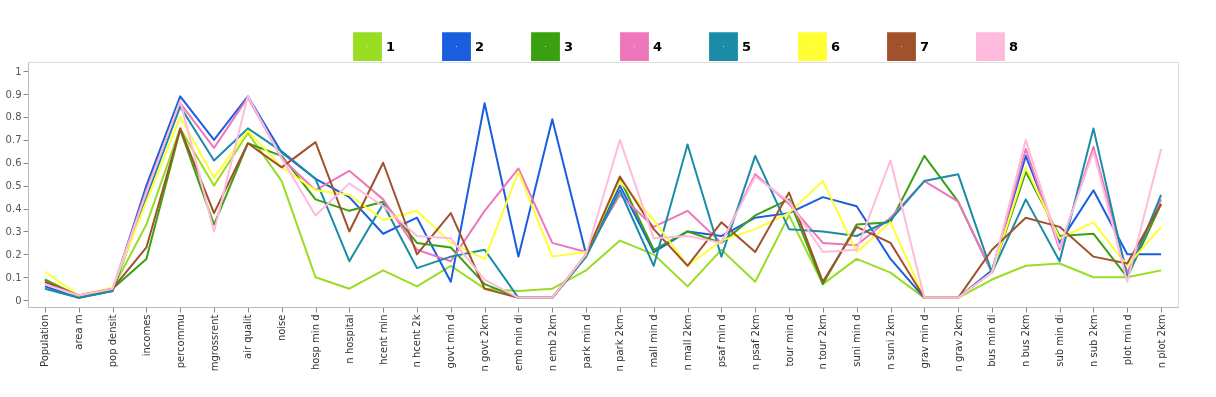 The image size is (1216, 397). Describe the element at coordinates (248, 336) in the screenshot. I see `x-tick-label: air qualit` at that location.